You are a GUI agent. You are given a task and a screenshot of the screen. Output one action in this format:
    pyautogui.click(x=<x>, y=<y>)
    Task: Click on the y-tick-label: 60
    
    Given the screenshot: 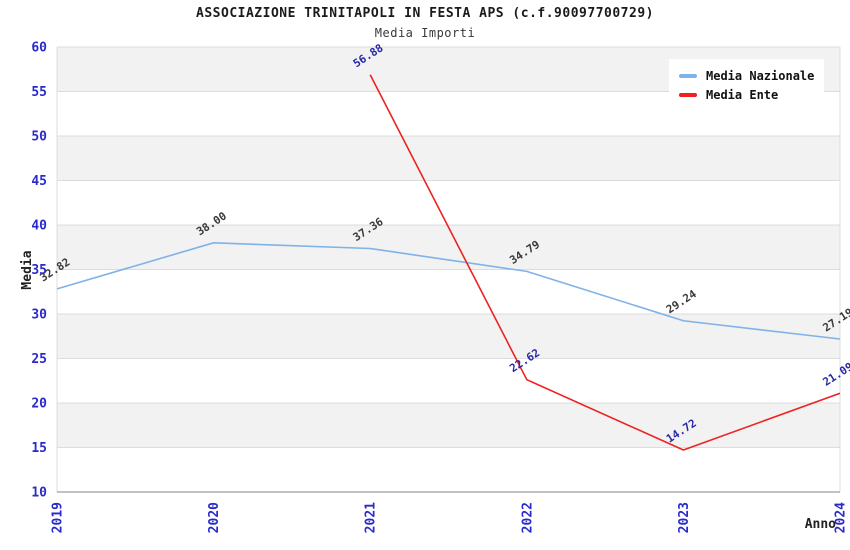 What is the action you would take?
    pyautogui.click(x=39, y=48)
    